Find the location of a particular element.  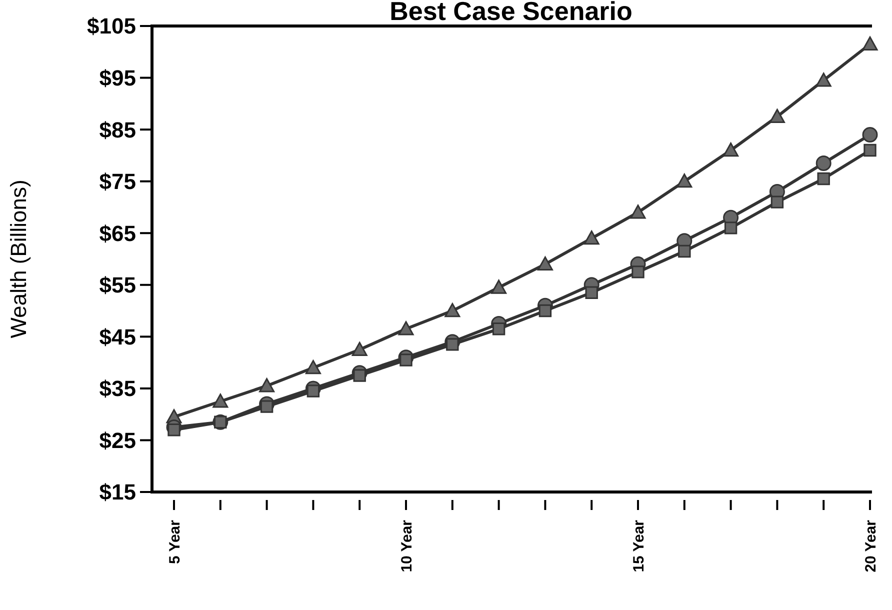

y-axis-title: Wealth (Billions) is located at coordinates (18, 259).